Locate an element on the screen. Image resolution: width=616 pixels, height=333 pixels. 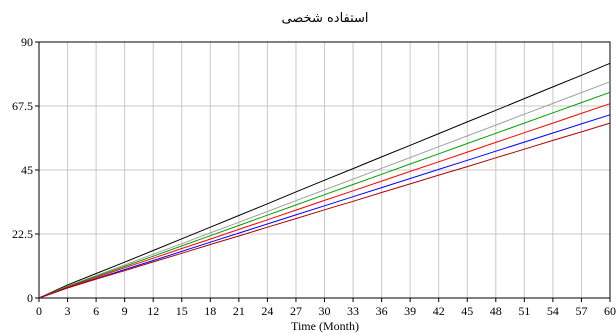
x-tick-label: 0 is located at coordinates (39, 311).